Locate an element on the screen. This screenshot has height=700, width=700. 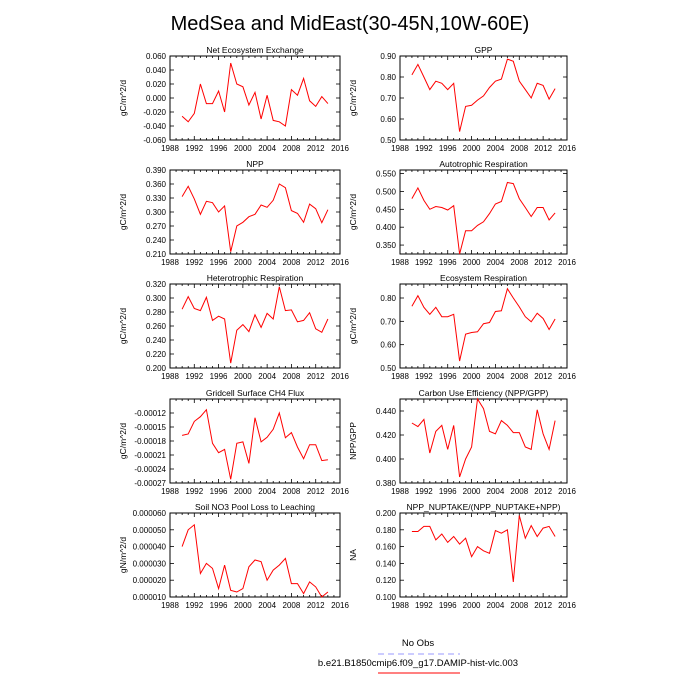
y-tick-label: 0.000020 is located at coordinates (150, 580).